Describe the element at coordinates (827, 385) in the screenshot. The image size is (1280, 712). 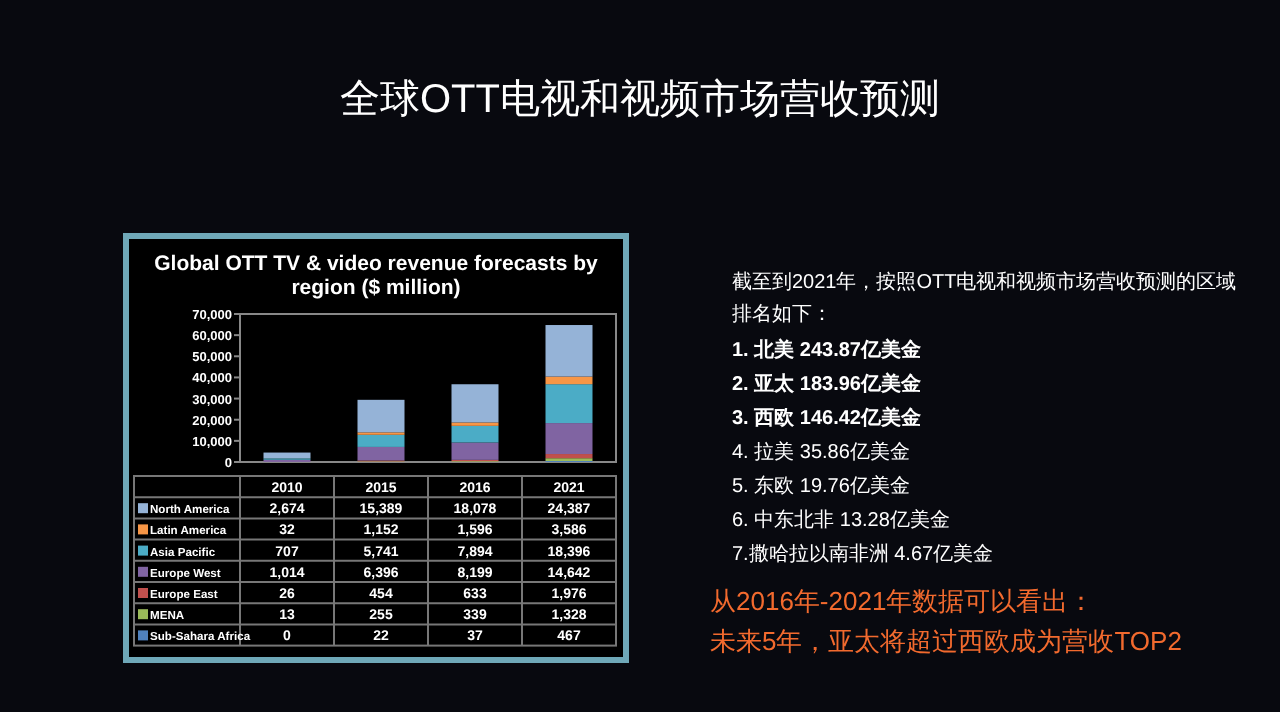
I see `annotation: 2. 亚太 183.96亿美金` at that location.